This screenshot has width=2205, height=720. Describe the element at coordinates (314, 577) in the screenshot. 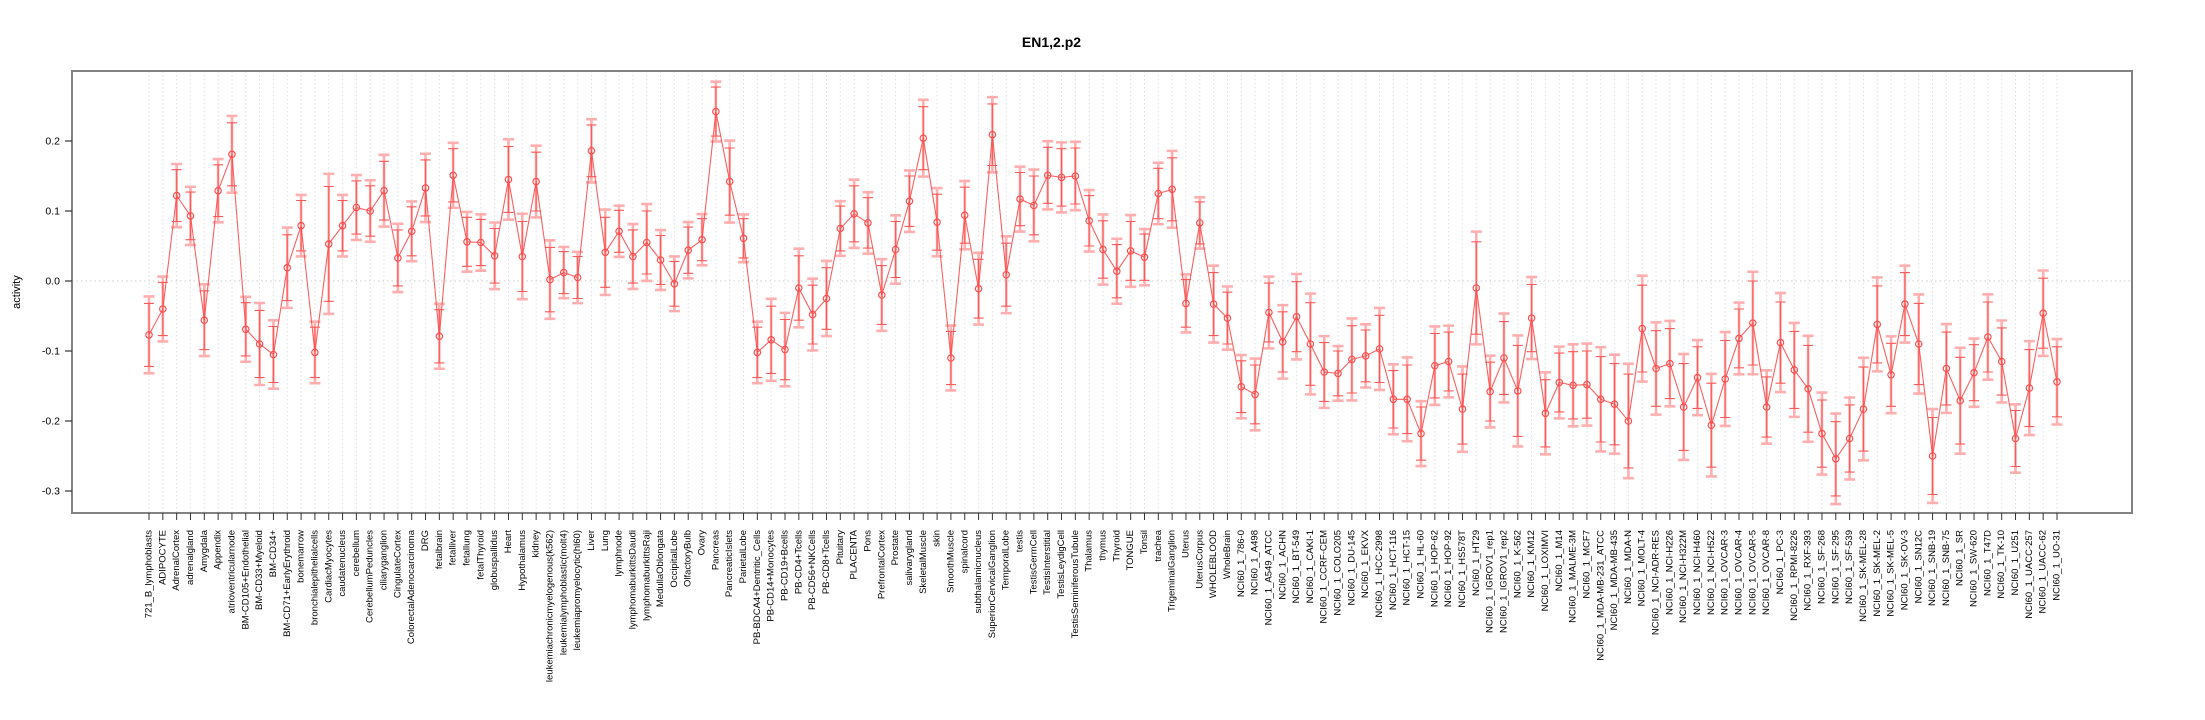

I see `x-tick-label: bronchialepithelialcells` at that location.